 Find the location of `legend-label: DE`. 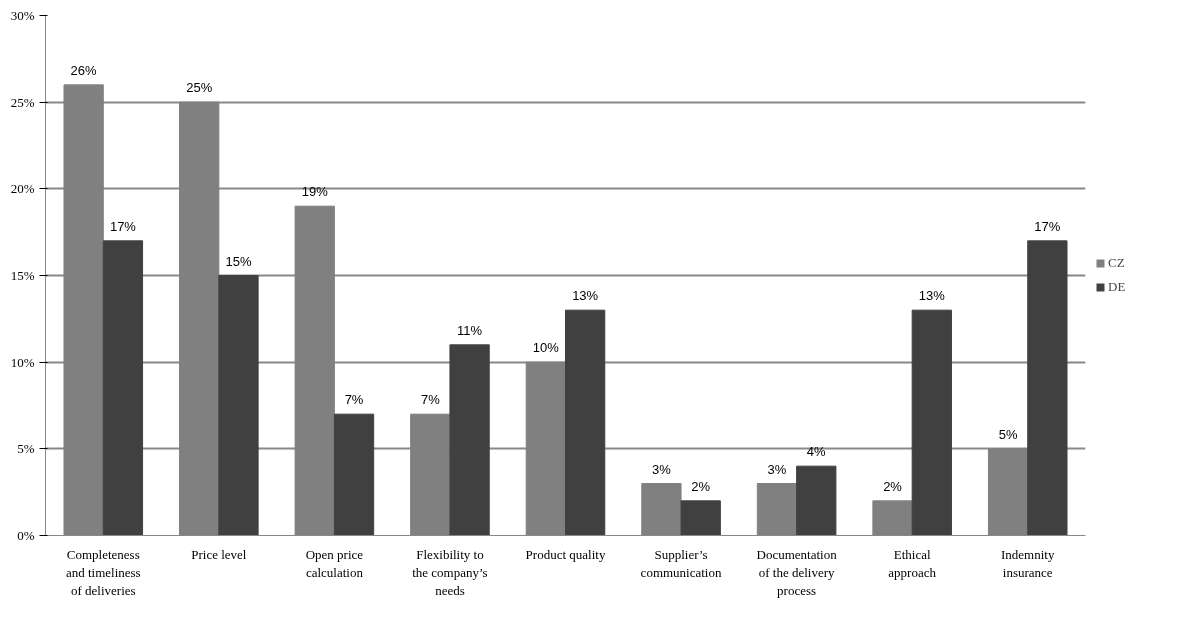

legend-label: DE is located at coordinates (1117, 287).